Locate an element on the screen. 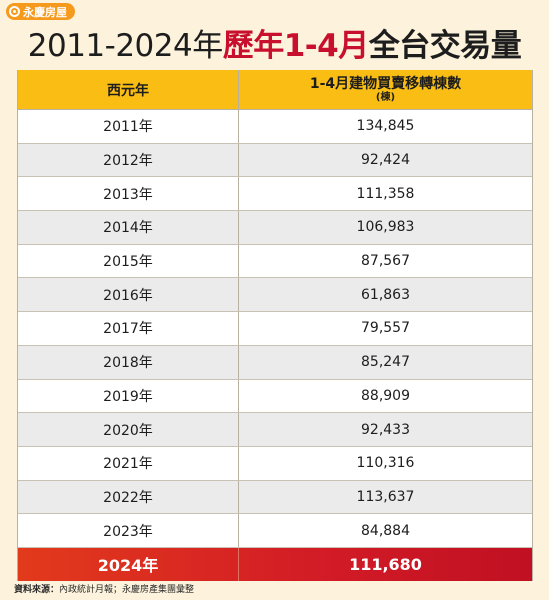  year-cell: 2014年 is located at coordinates (128, 227).